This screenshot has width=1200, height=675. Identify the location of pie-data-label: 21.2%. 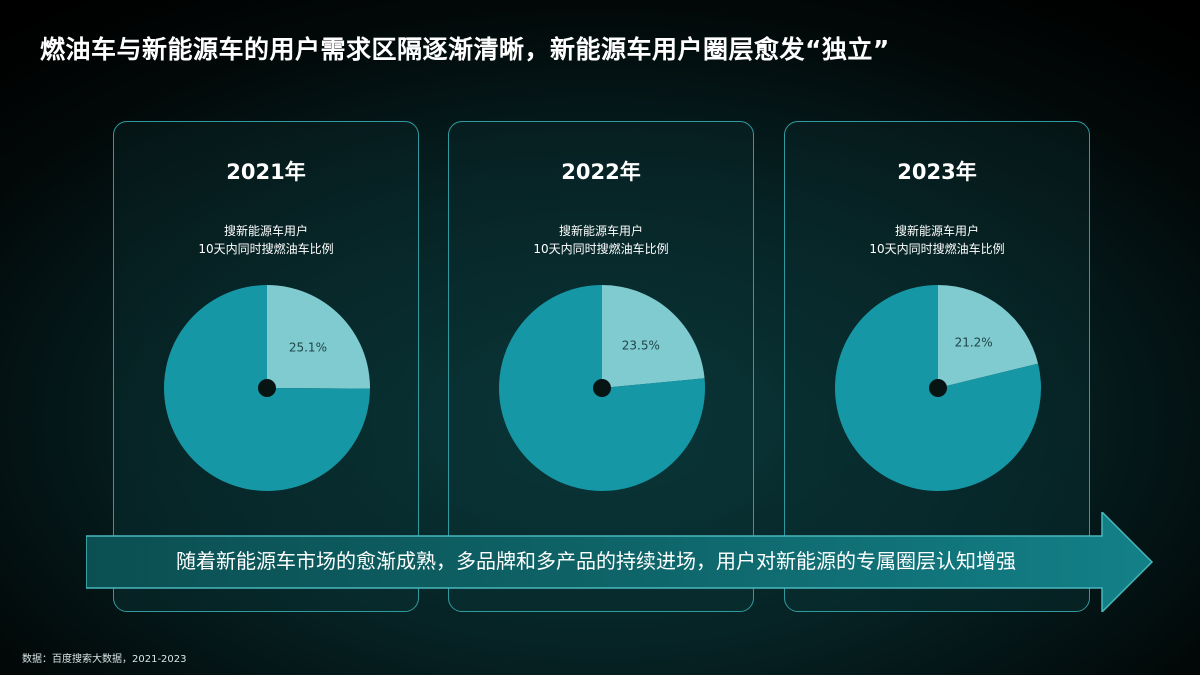
(974, 343).